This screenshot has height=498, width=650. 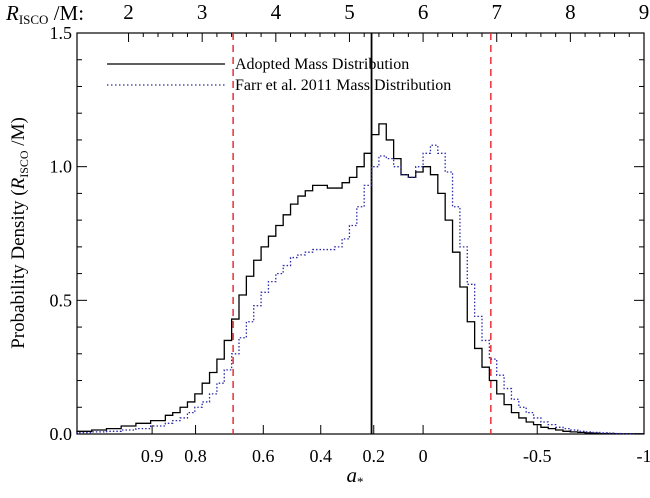 What do you see at coordinates (537, 456) in the screenshot?
I see `x-tick-label-6: -0.5` at bounding box center [537, 456].